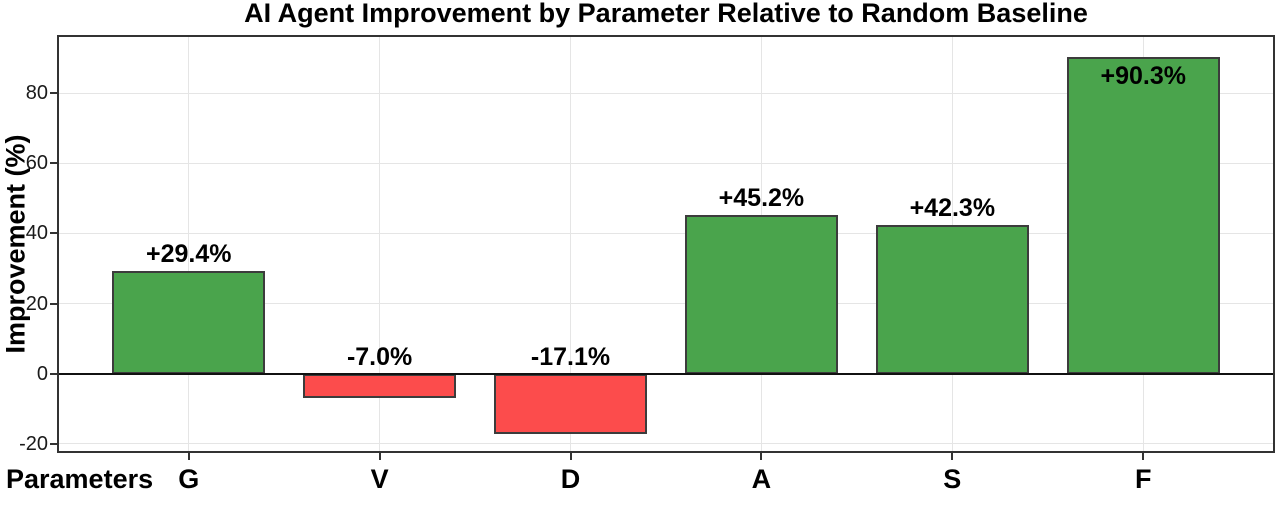  What do you see at coordinates (36, 163) in the screenshot?
I see `y-tick-label: 60` at bounding box center [36, 163].